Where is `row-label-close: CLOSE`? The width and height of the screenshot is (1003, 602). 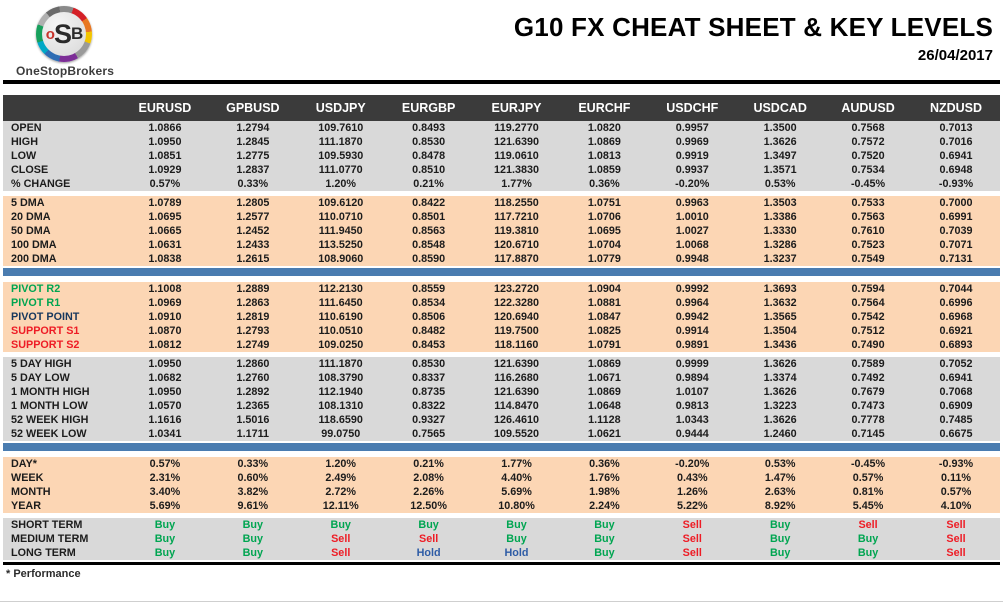 row-label-close: CLOSE is located at coordinates (62, 170).